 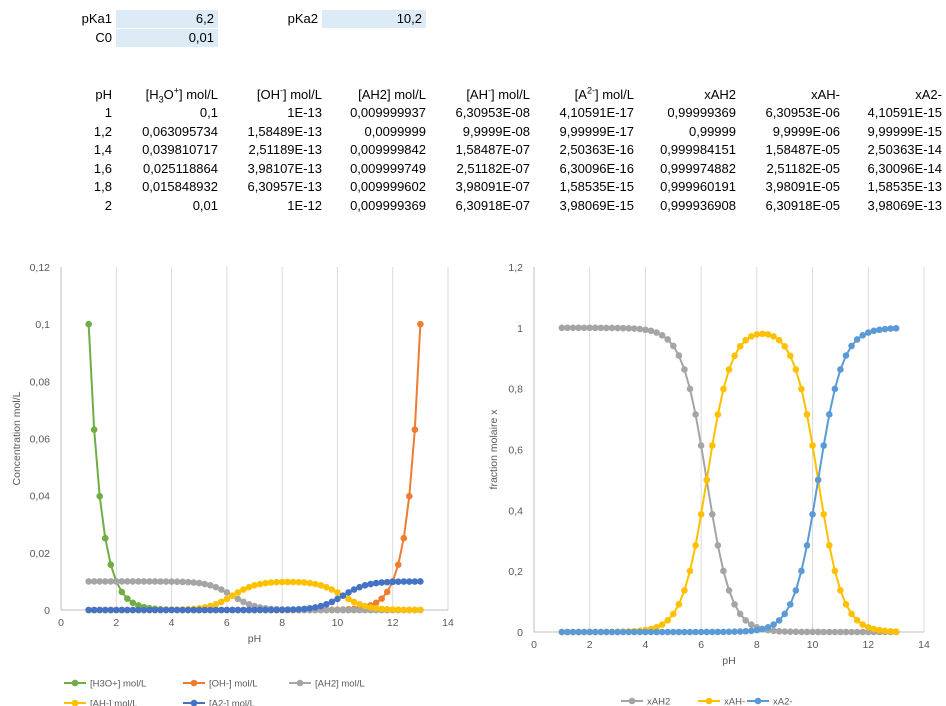 What do you see at coordinates (388, 112) in the screenshot?
I see `cell-ah2: 0,009999937` at bounding box center [388, 112].